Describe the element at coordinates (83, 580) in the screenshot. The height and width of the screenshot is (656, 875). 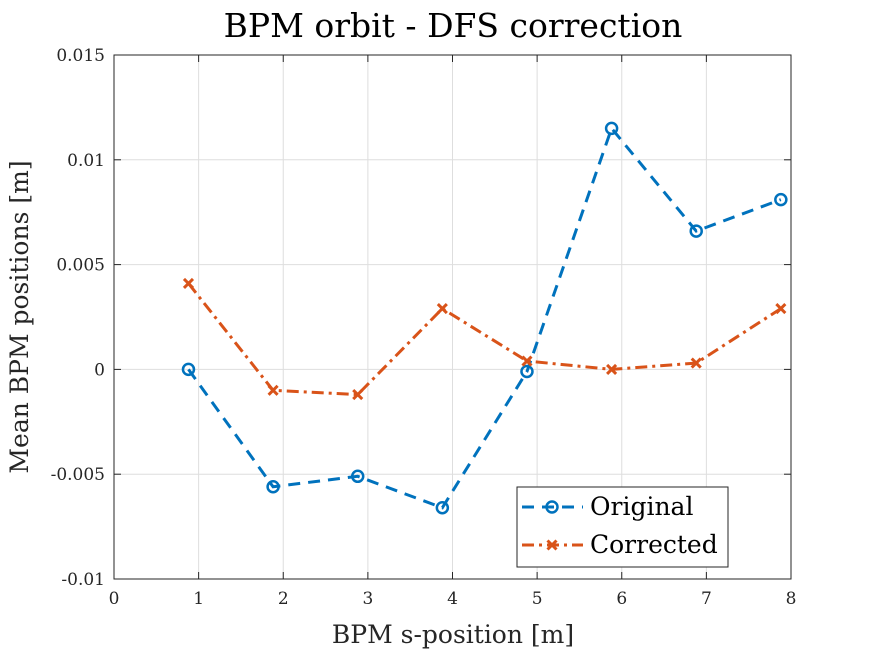
I see `y-tick-label: -0.01` at that location.